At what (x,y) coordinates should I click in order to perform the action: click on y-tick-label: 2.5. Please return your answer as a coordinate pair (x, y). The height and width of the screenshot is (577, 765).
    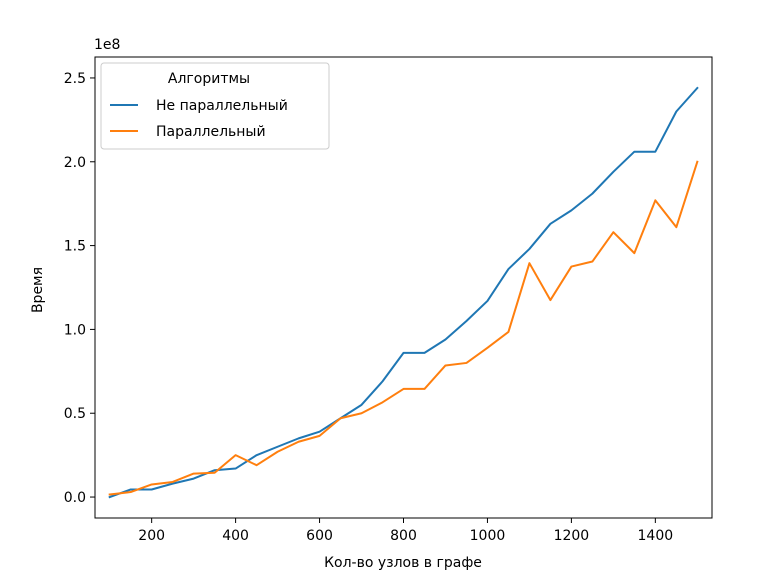
    Looking at the image, I should click on (75, 79).